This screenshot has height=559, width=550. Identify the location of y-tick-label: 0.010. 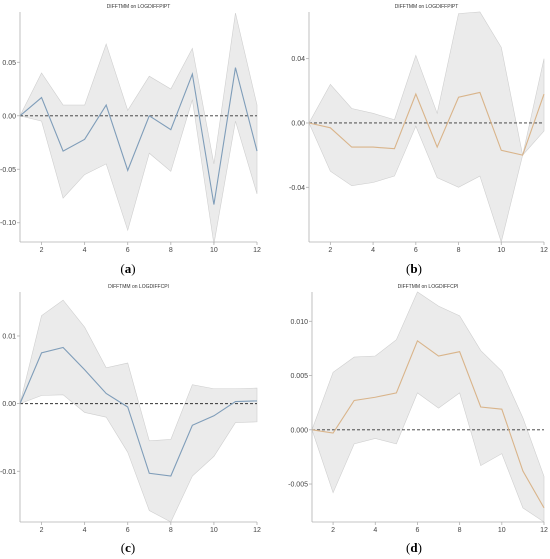
(299, 322).